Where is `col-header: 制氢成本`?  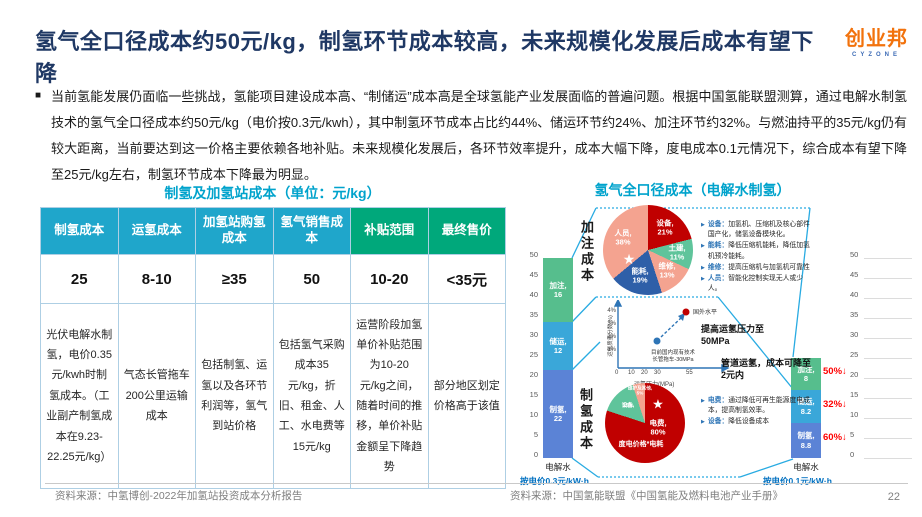
col-header: 制氢成本 is located at coordinates (79, 231).